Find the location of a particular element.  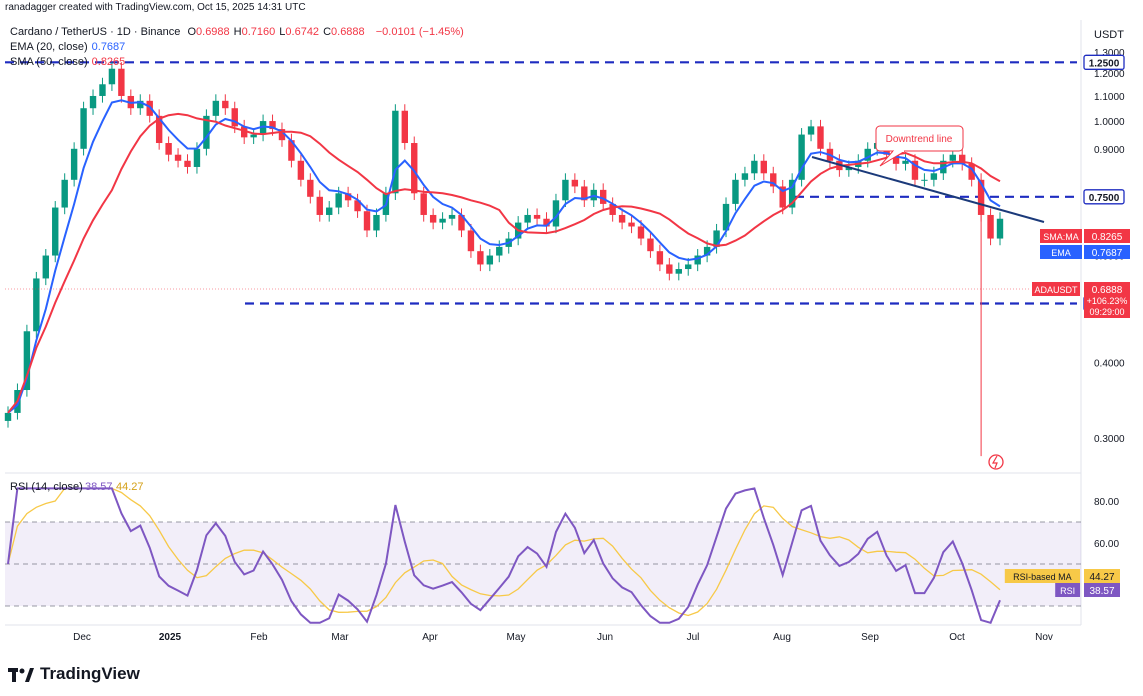

svg-text: +106.23% is located at coordinates (1107, 301).